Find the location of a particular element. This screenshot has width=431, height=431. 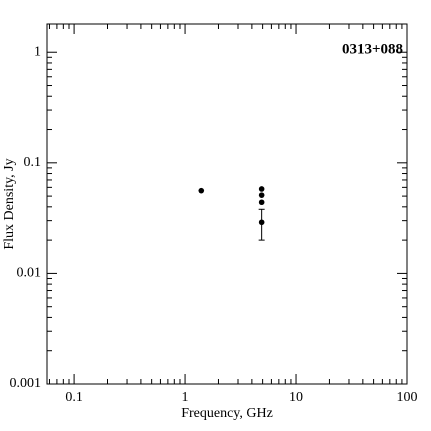

y-axis-label: Flux Density, Jy is located at coordinates (9, 203).